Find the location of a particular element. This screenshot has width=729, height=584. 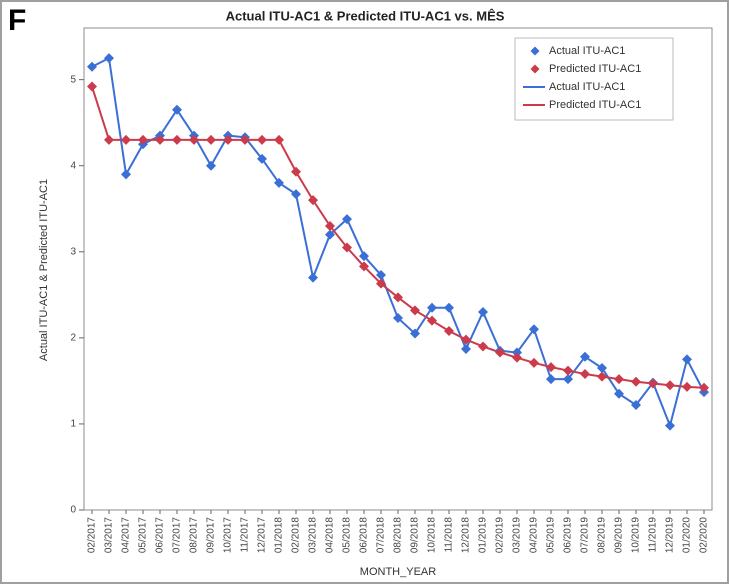

legend-box is located at coordinates (594, 79).